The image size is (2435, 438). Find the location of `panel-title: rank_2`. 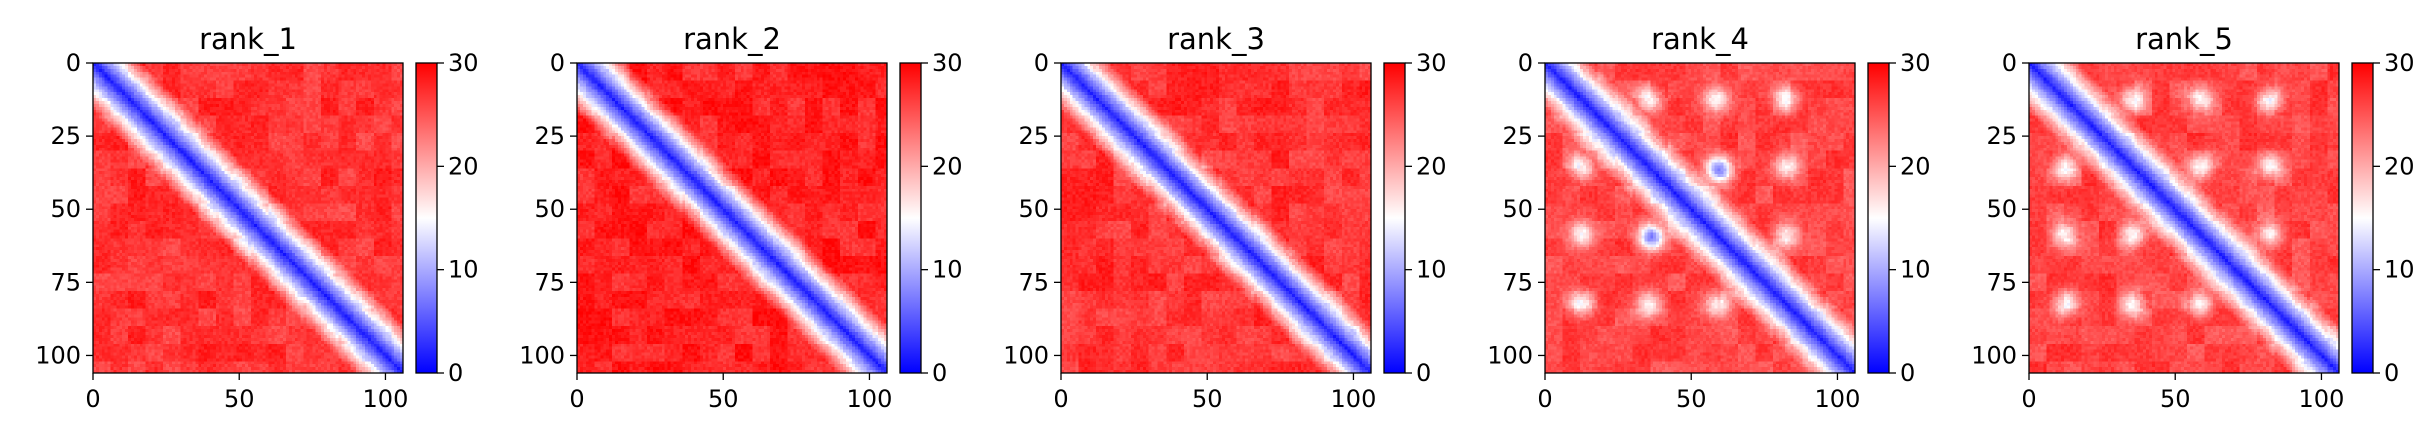

panel-title: rank_2 is located at coordinates (732, 39).